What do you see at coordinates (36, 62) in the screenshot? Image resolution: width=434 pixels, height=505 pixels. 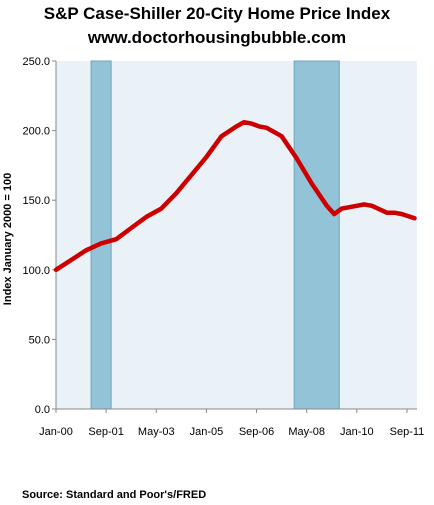 I see `y-tick-label: 250.0` at bounding box center [36, 62].